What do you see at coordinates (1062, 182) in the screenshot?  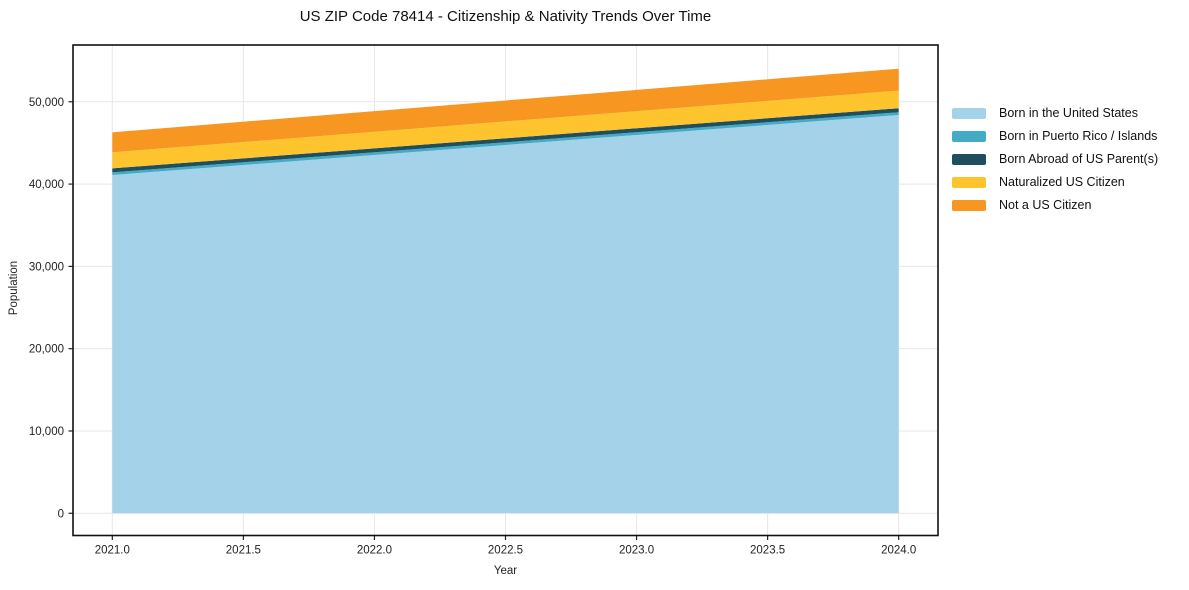 I see `legend-item-label: Naturalized US Citizen` at bounding box center [1062, 182].